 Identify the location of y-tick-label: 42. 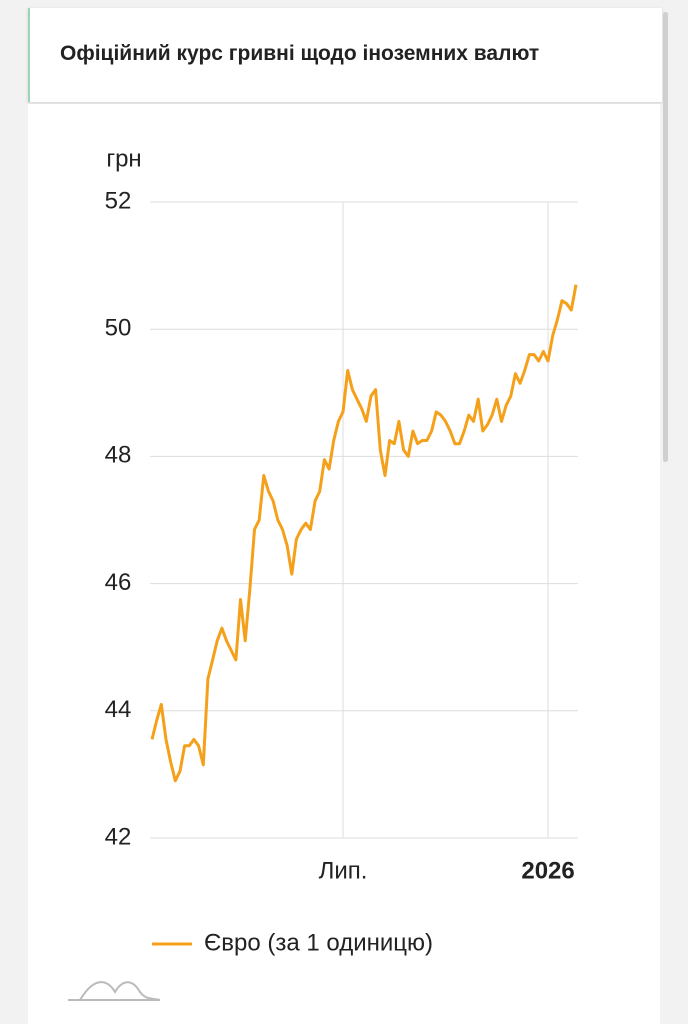
(118, 836).